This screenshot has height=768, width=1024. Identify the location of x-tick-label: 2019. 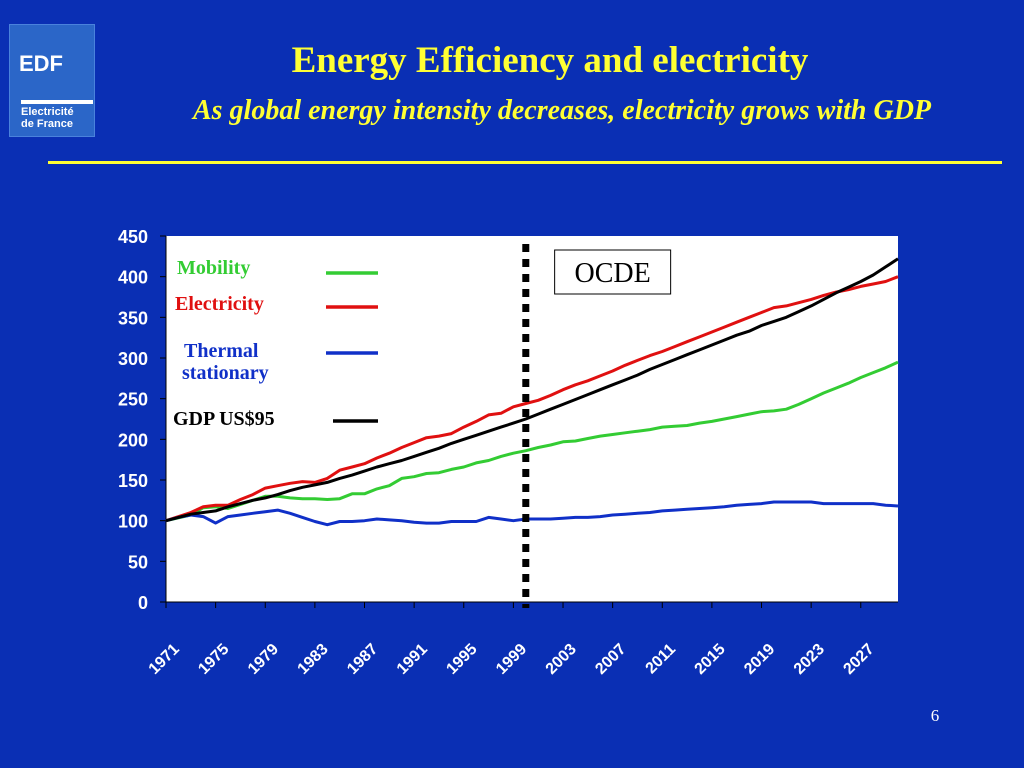
(759, 659).